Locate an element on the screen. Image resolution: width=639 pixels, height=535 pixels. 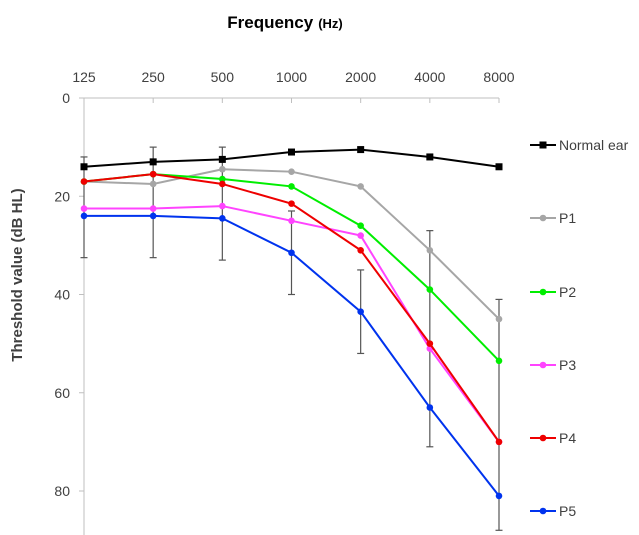
chart-title-unit: (Hz) is located at coordinates (330, 23).